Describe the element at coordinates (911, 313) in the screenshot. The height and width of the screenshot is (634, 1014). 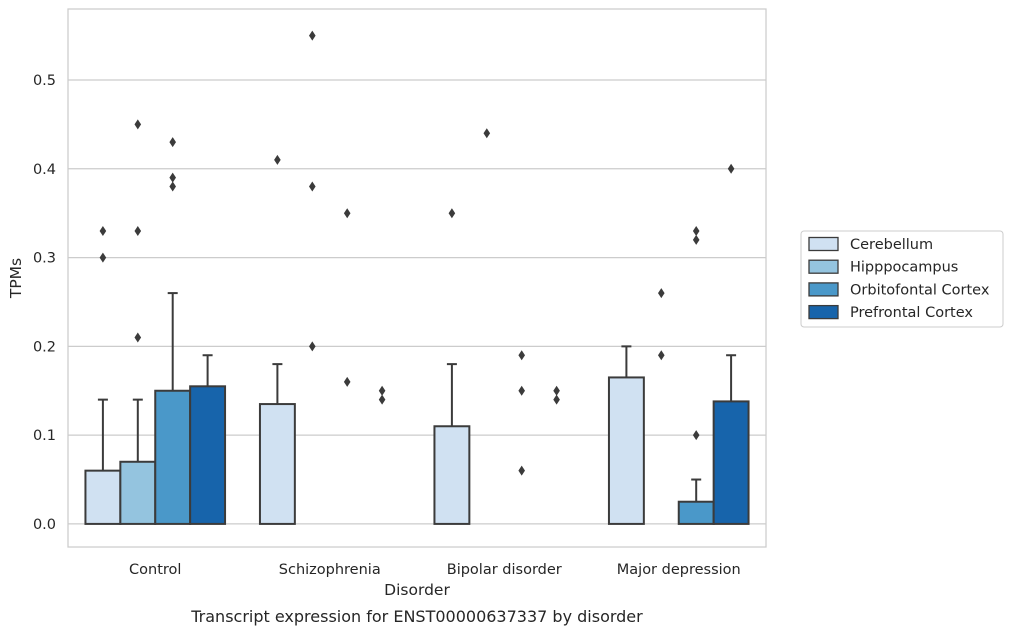
I see `legend-label: Prefrontal Cortex` at that location.